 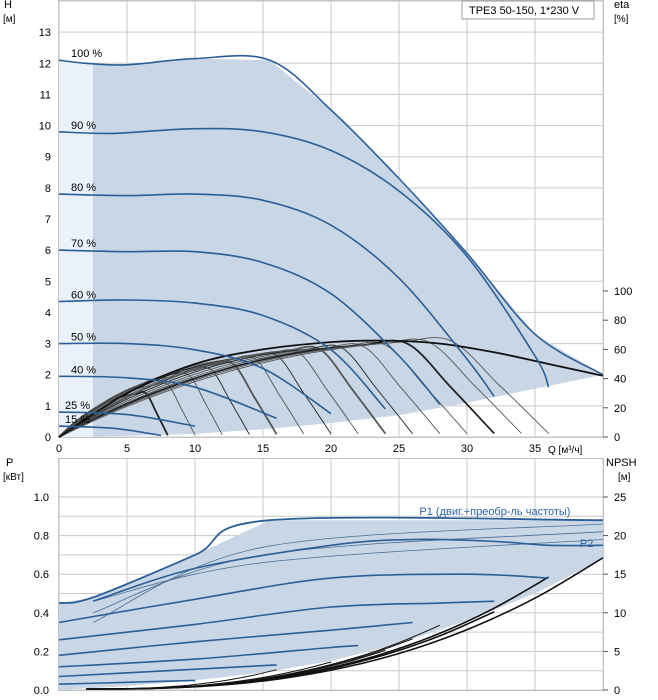 I want to click on top-y-label: H, so click(x=8, y=5).